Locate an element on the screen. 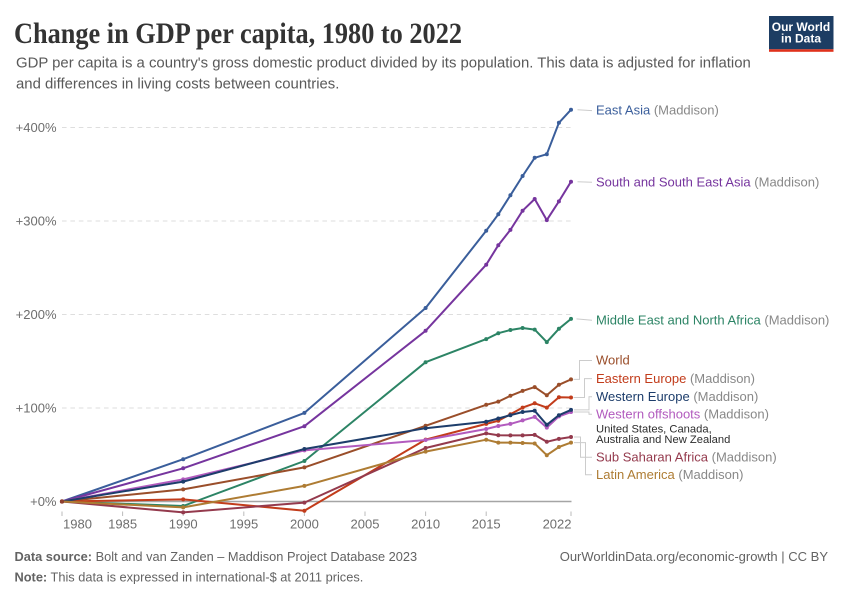 This screenshot has width=850, height=600. svg-text: World is located at coordinates (613, 360).